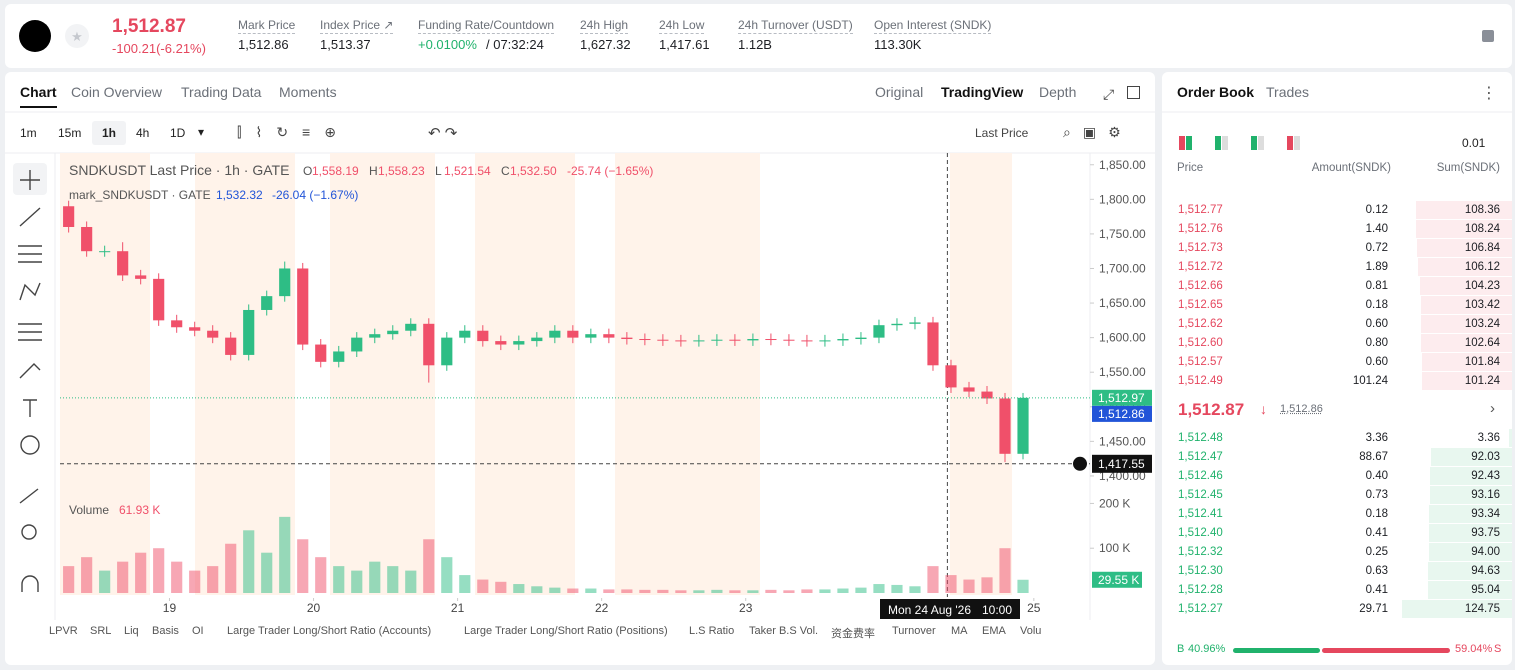  I want to click on precision: 0.01, so click(1474, 143).